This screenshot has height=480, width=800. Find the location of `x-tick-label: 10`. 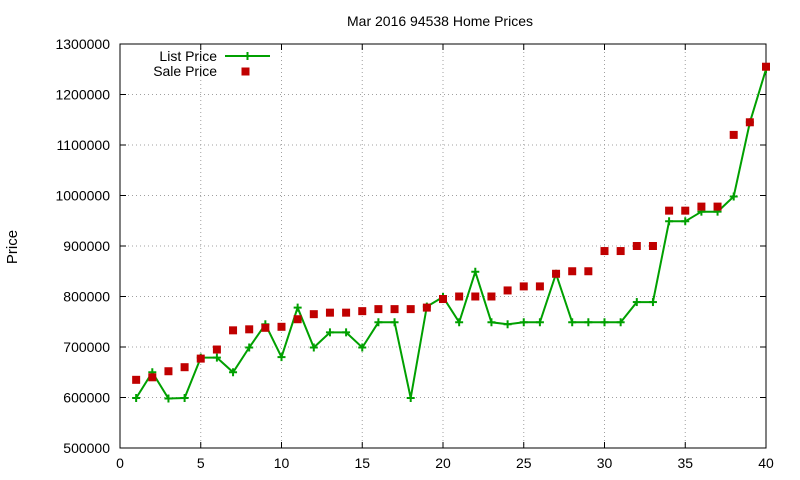

x-tick-label: 10 is located at coordinates (282, 463).